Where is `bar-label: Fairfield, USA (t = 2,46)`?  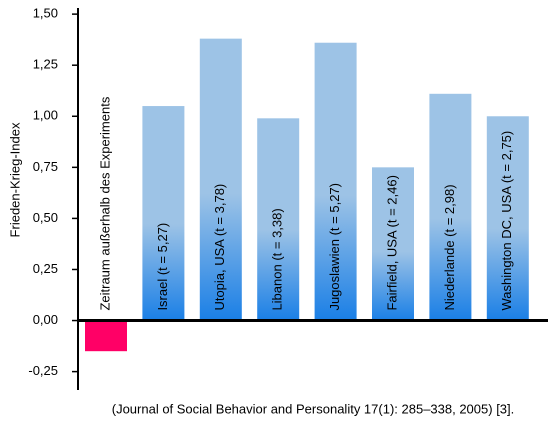
bar-label: Fairfield, USA (t = 2,46) is located at coordinates (391, 242).